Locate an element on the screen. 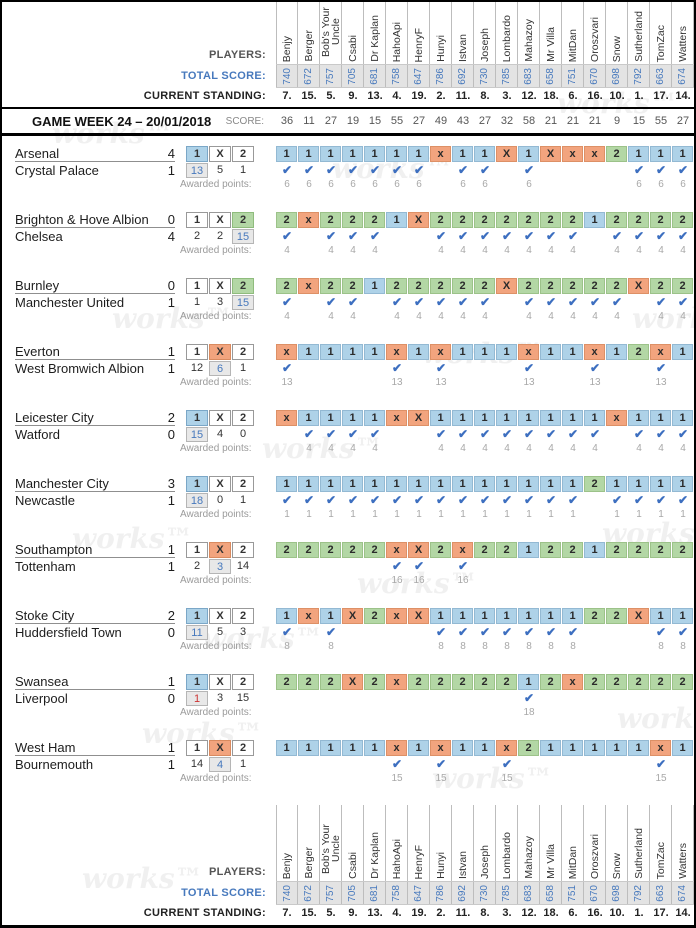 This screenshot has height=928, width=696. player-name: Mahazoy is located at coordinates (528, 40).